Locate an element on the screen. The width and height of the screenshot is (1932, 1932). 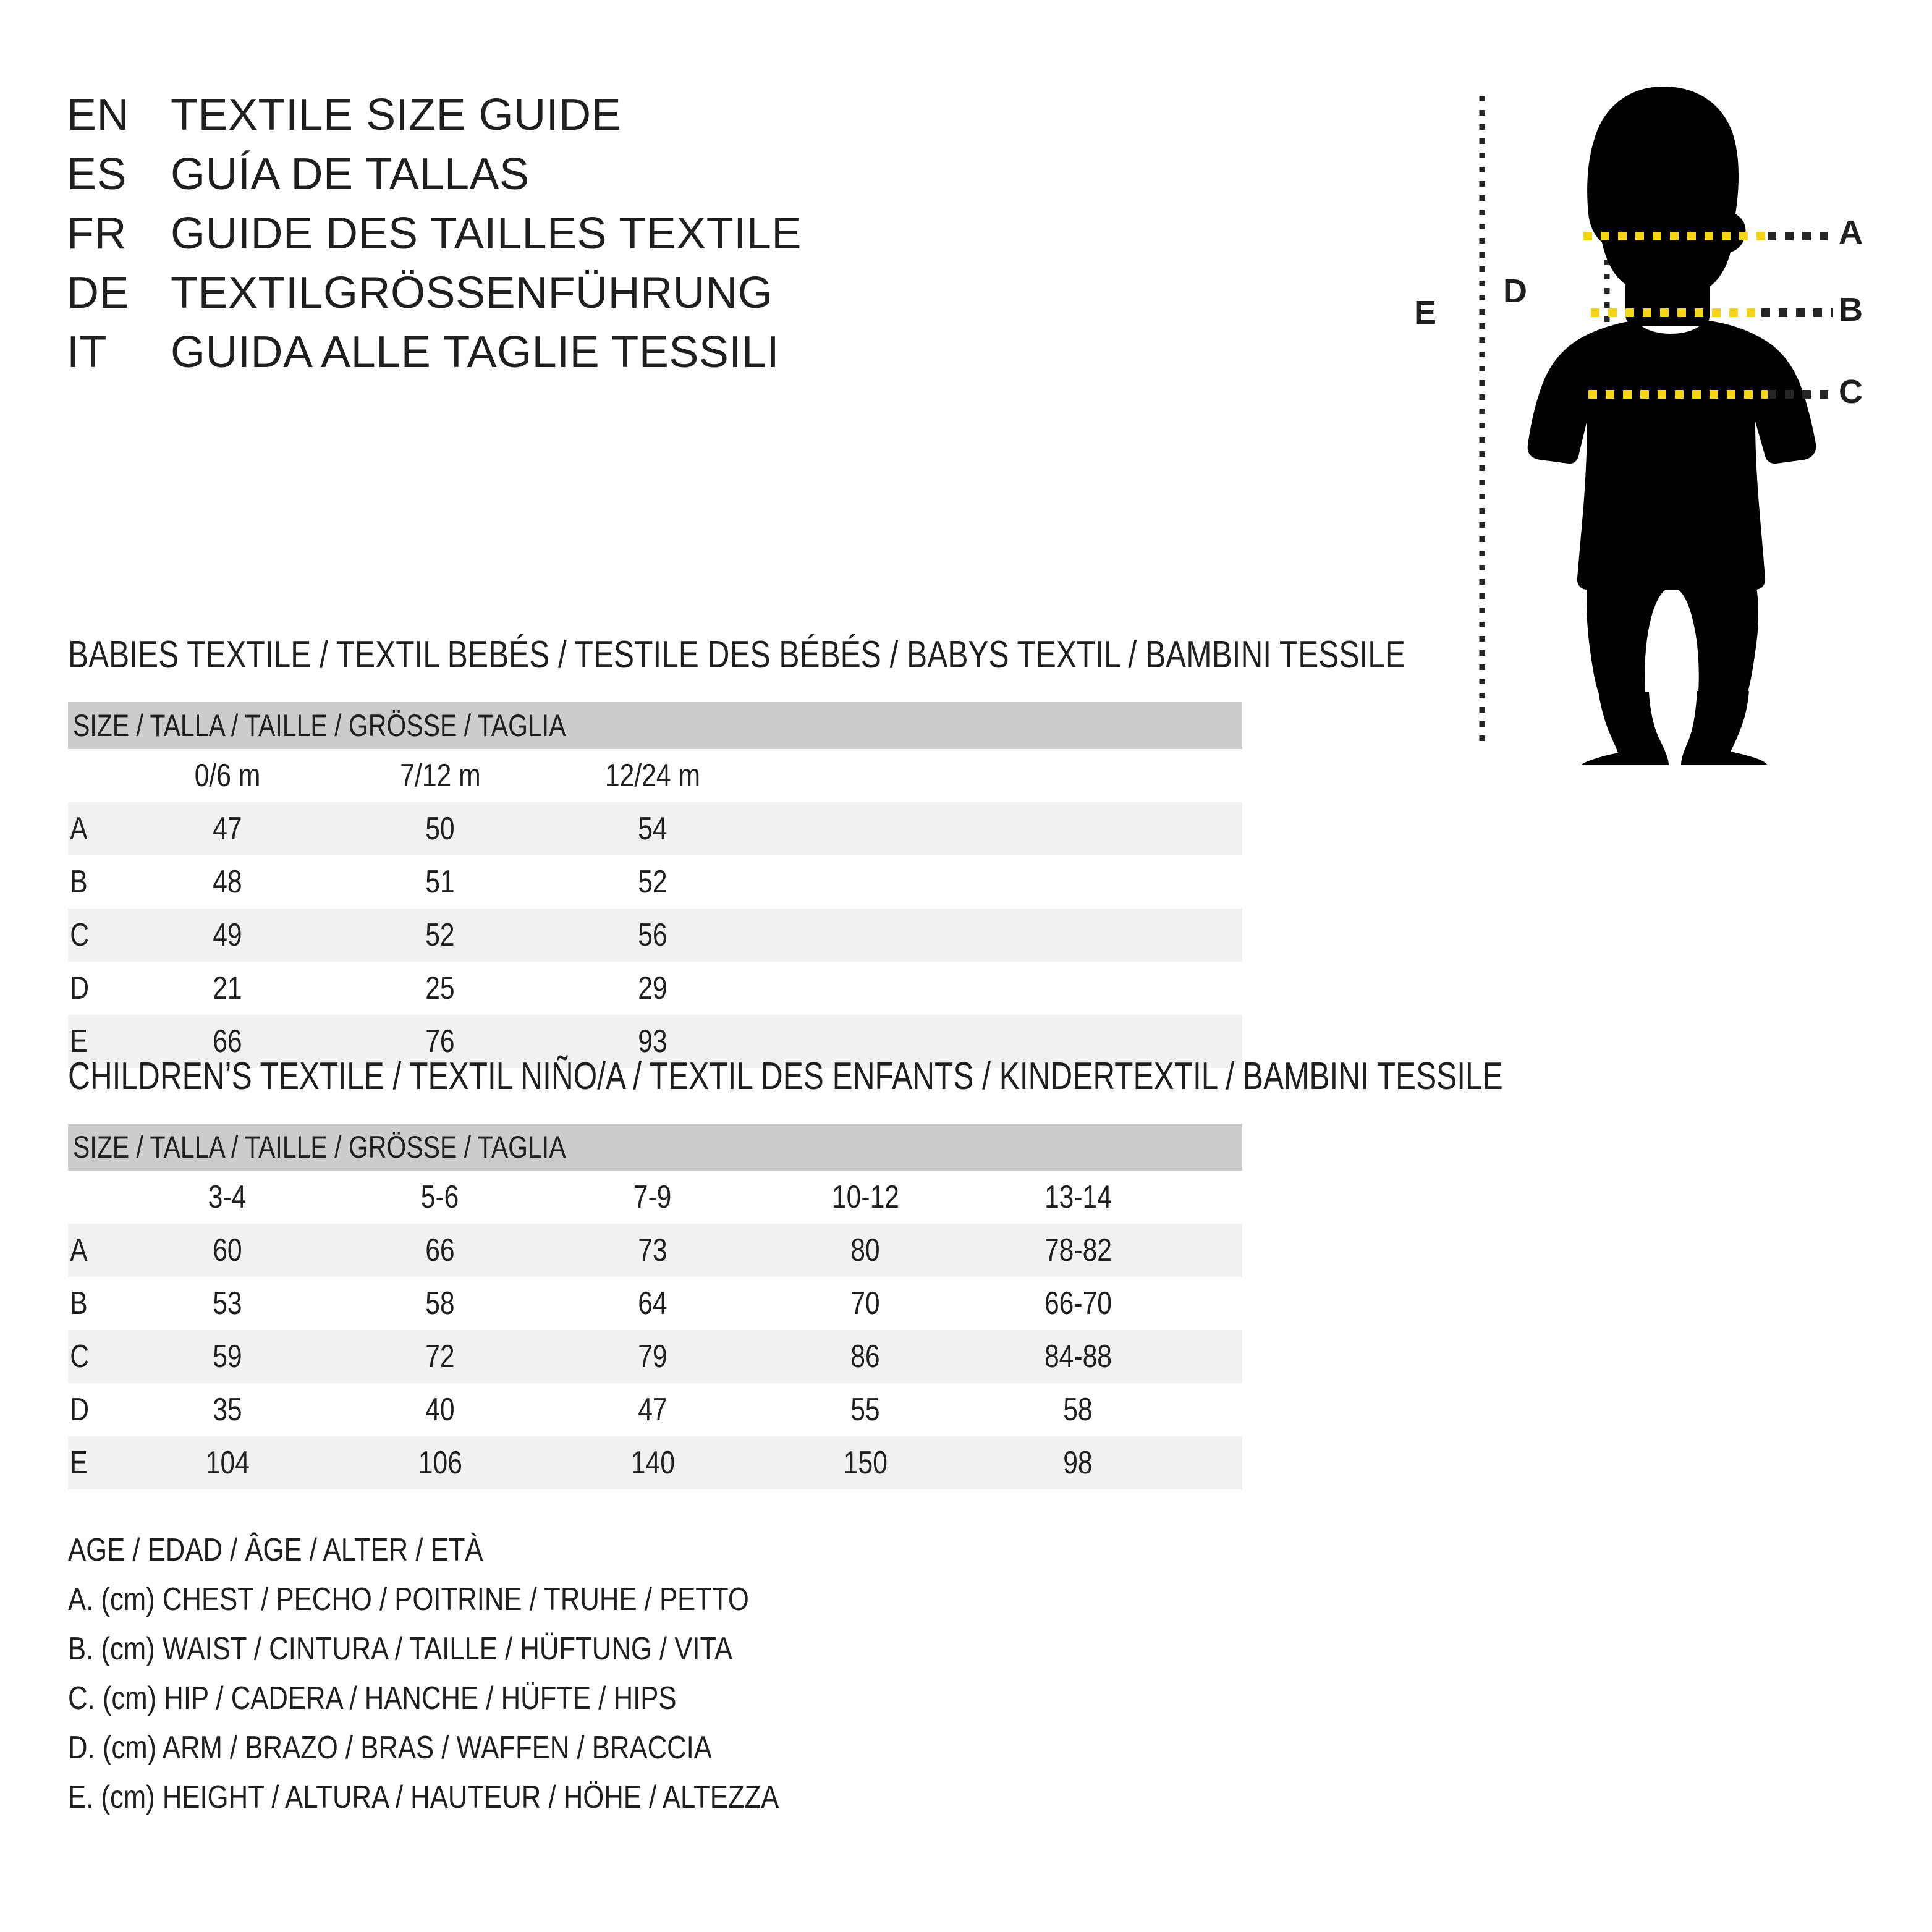
language-row-fr: FR GUIDE DES TAILLES TEXTILE is located at coordinates (592, 241).